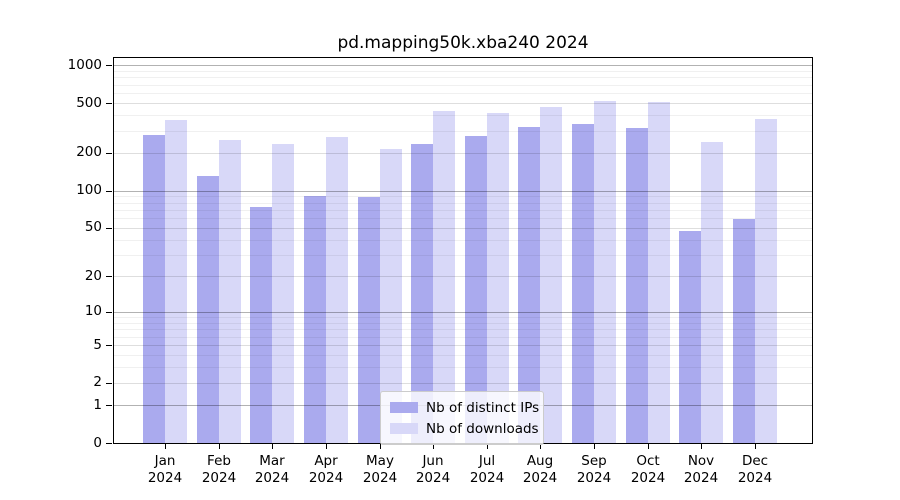  Describe the element at coordinates (433, 461) in the screenshot. I see `month-label: Jun` at that location.